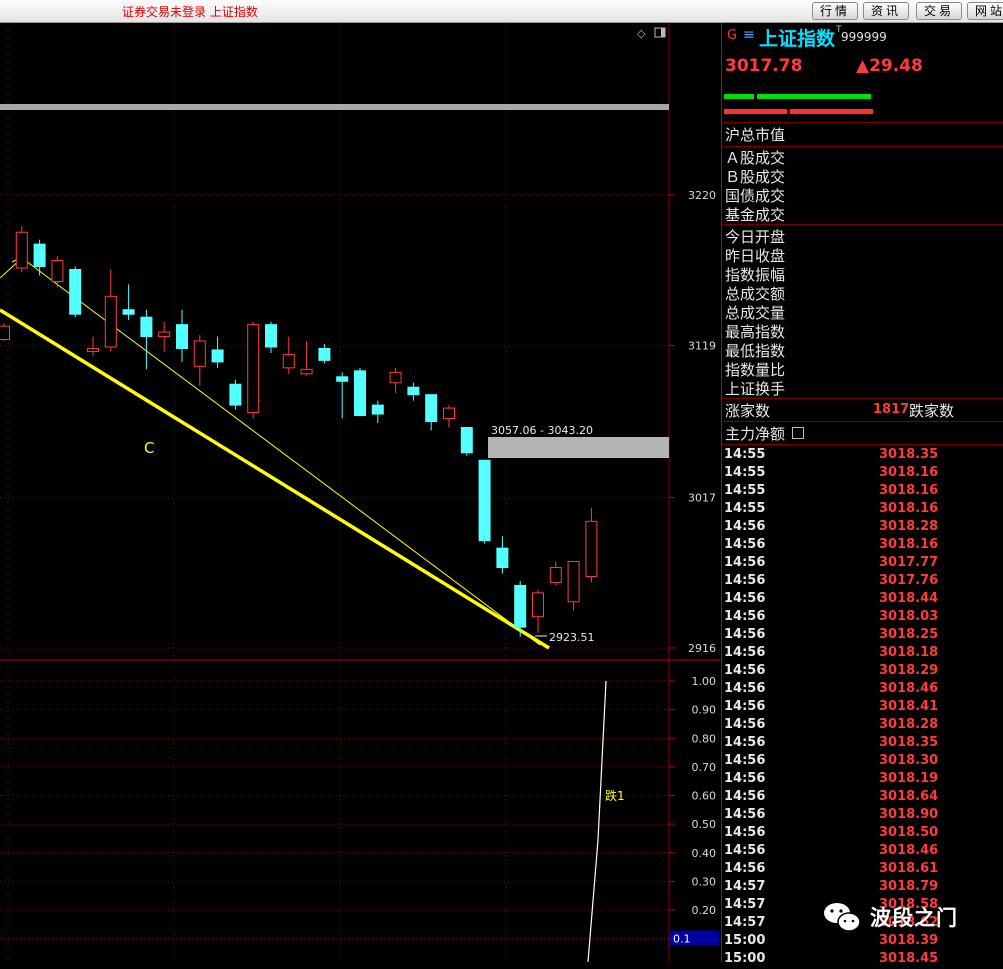 The height and width of the screenshot is (969, 1003). I want to click on tick-price: 3017.77, so click(909, 562).